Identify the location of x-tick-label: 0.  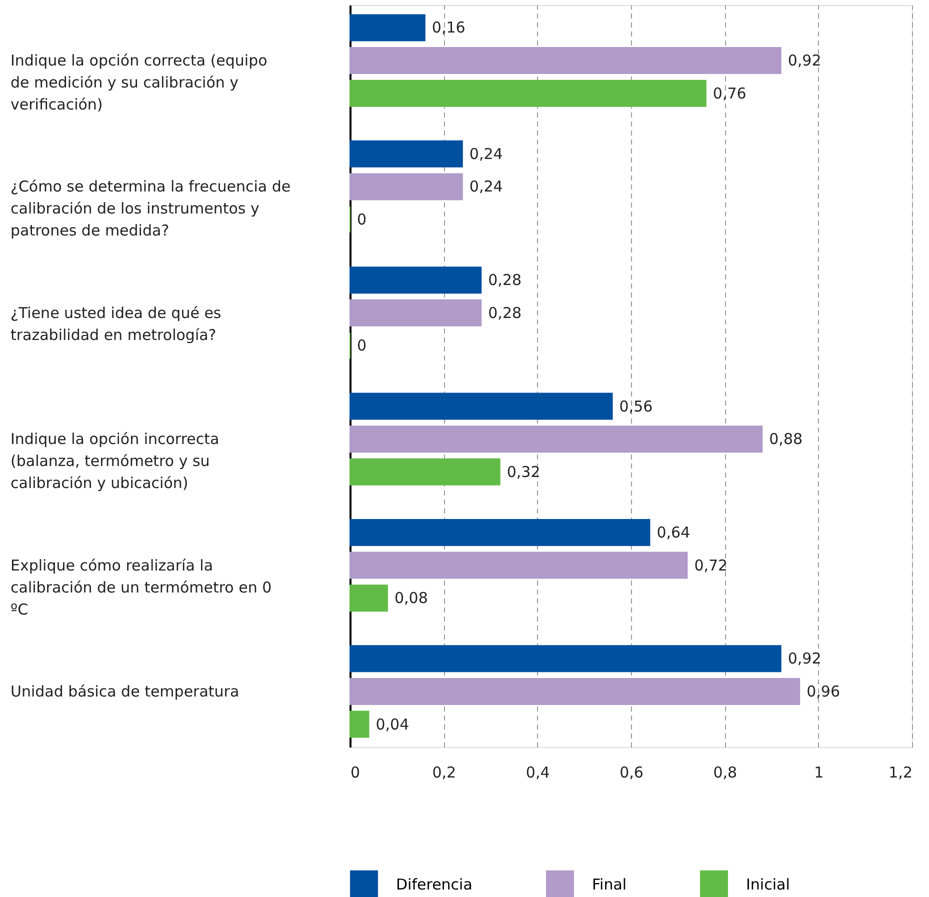
(355, 773).